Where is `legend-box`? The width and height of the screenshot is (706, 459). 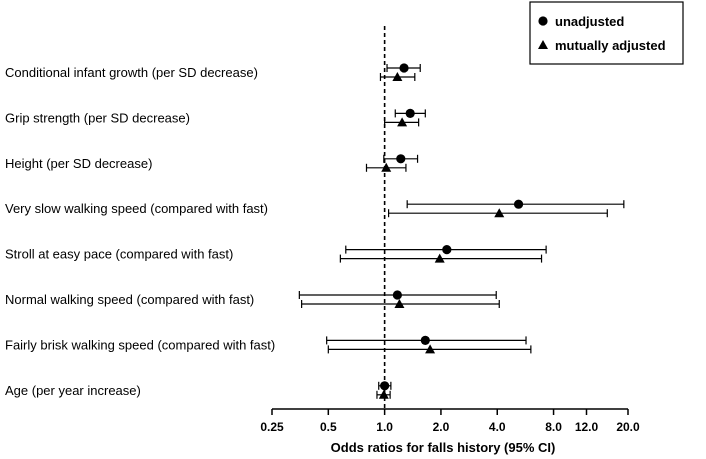 legend-box is located at coordinates (606, 33).